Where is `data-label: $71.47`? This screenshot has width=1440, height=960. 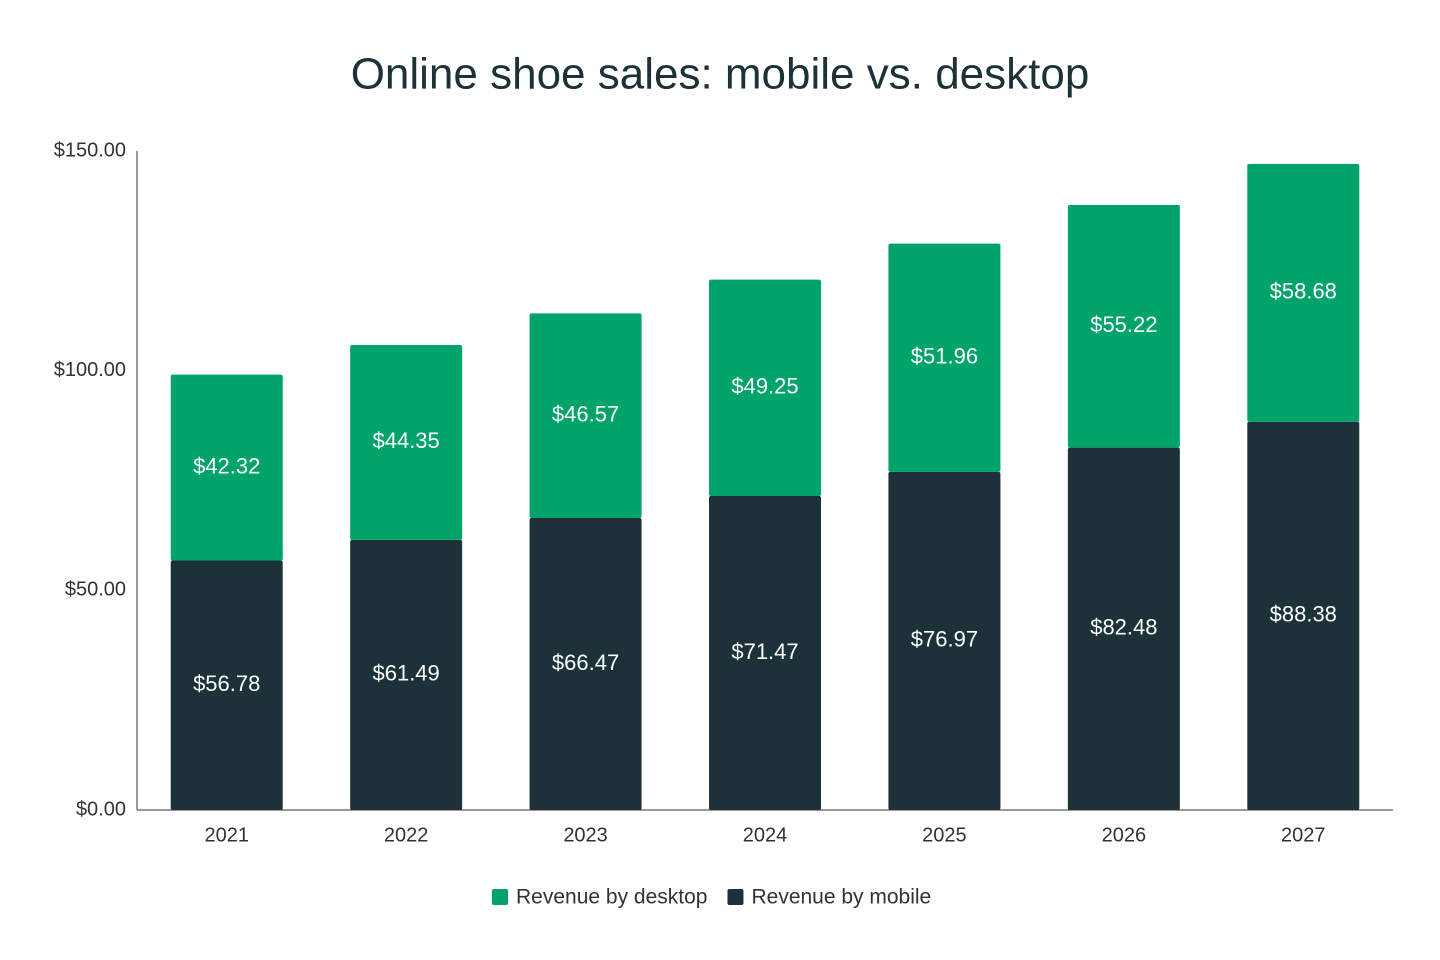 data-label: $71.47 is located at coordinates (764, 651).